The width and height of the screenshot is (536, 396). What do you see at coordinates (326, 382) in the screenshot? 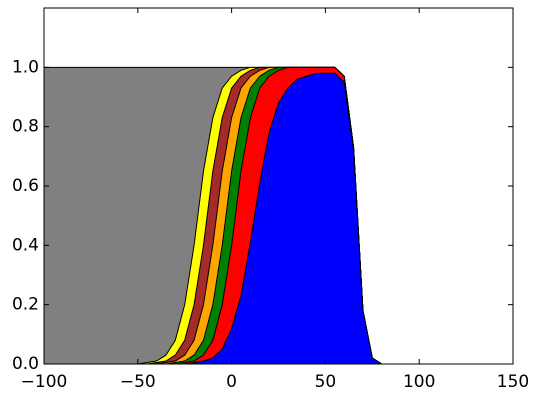
I see `x-tick-label: 50` at bounding box center [326, 382].